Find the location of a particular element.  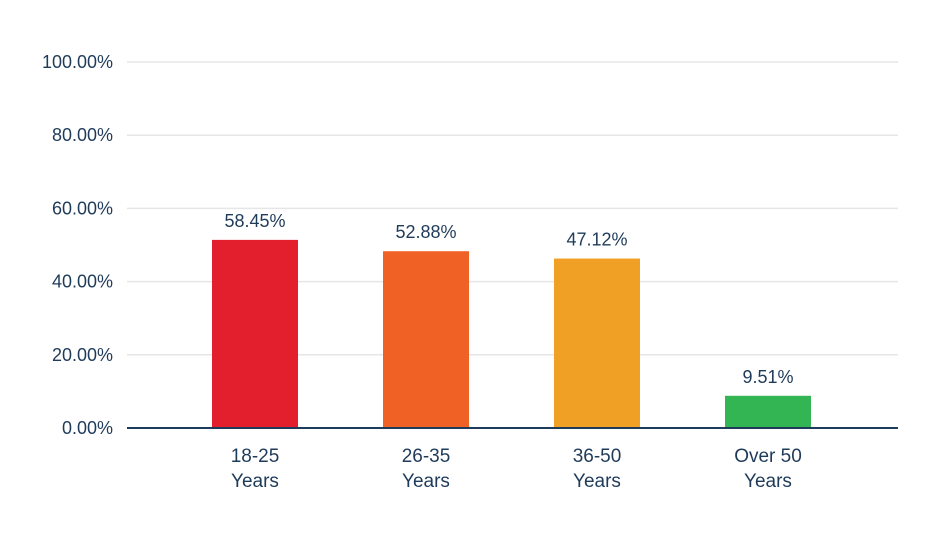

y-tick-label: 20.00% is located at coordinates (82, 355).